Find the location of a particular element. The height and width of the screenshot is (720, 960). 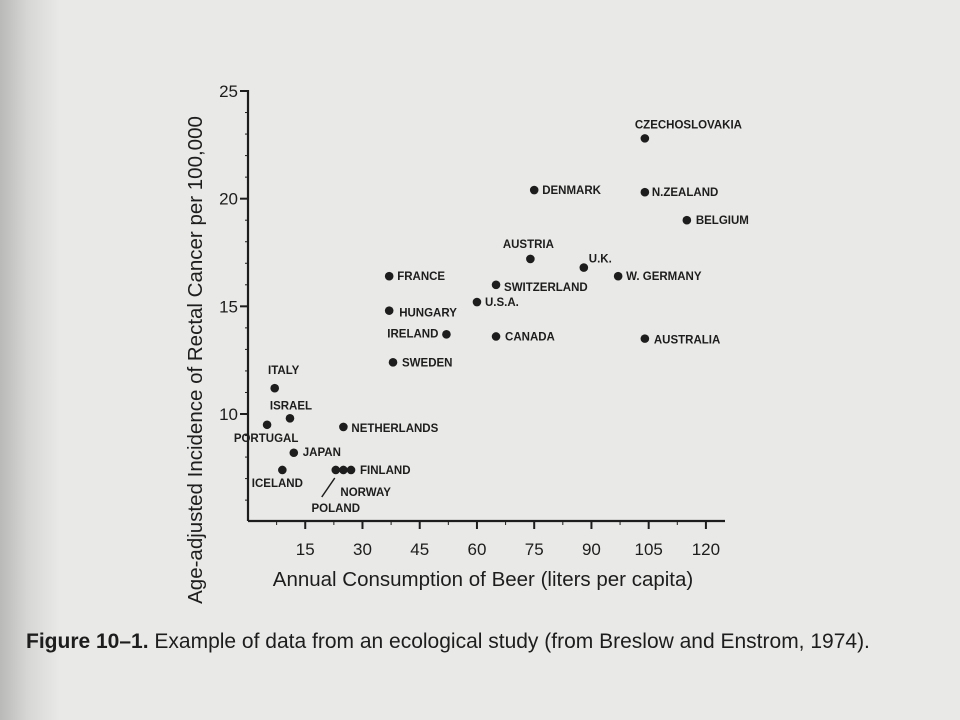

point-label: CANADA is located at coordinates (530, 337).